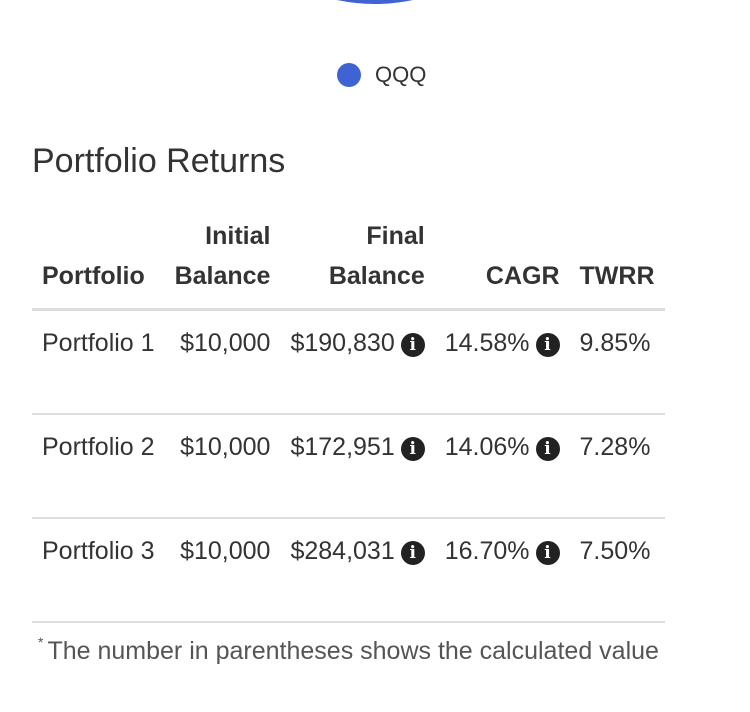 The width and height of the screenshot is (750, 712). Describe the element at coordinates (98, 466) in the screenshot. I see `cell-portfolio: Portfolio 2` at that location.